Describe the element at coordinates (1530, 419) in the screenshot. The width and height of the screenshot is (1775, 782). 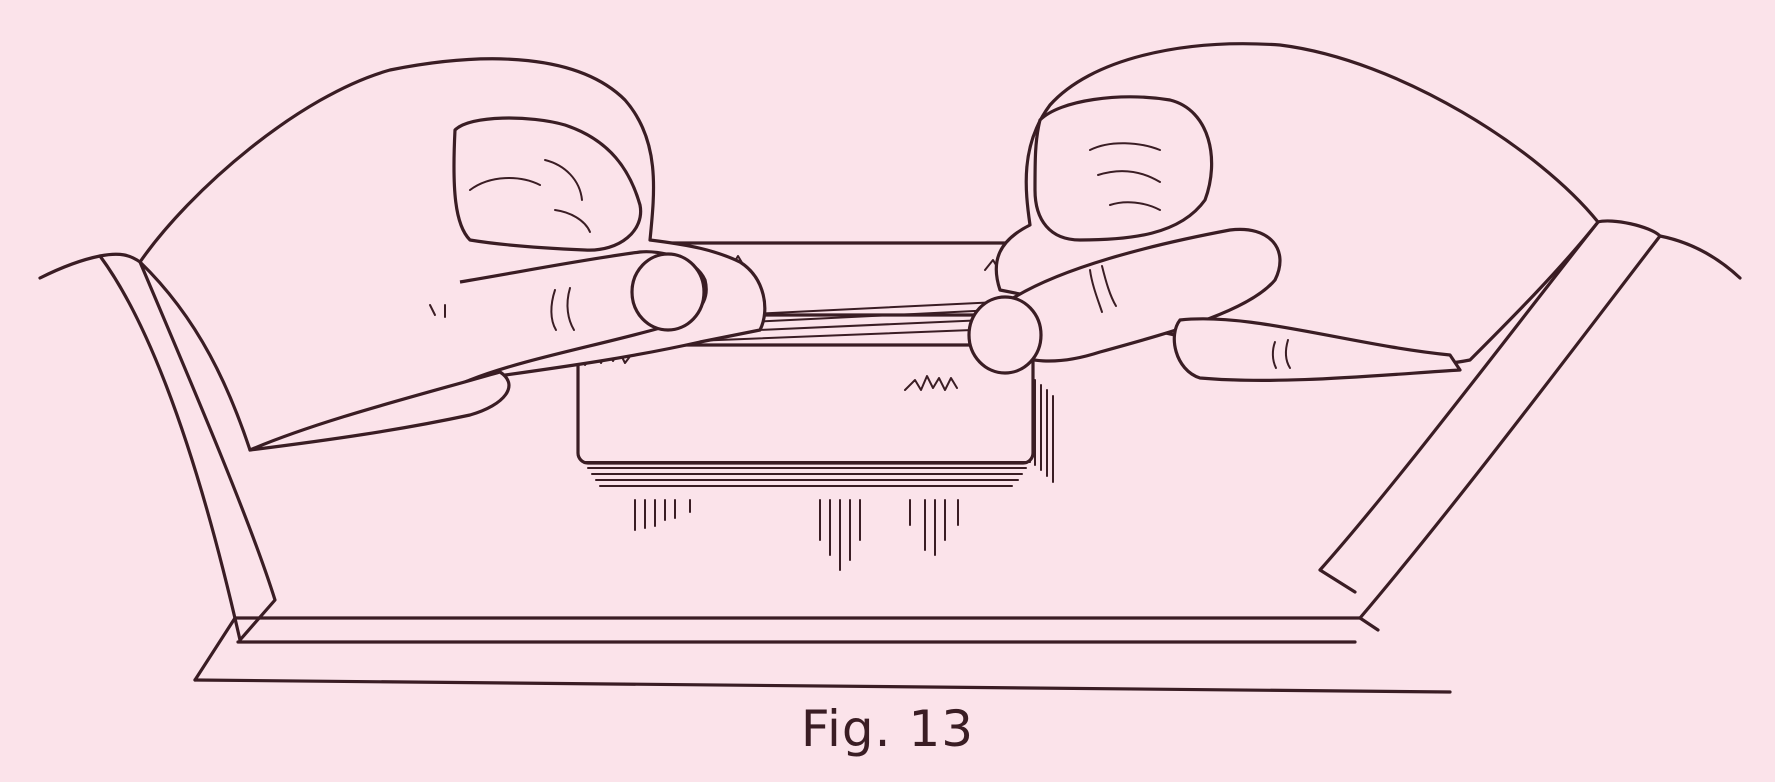
I see `right-sleeve` at that location.